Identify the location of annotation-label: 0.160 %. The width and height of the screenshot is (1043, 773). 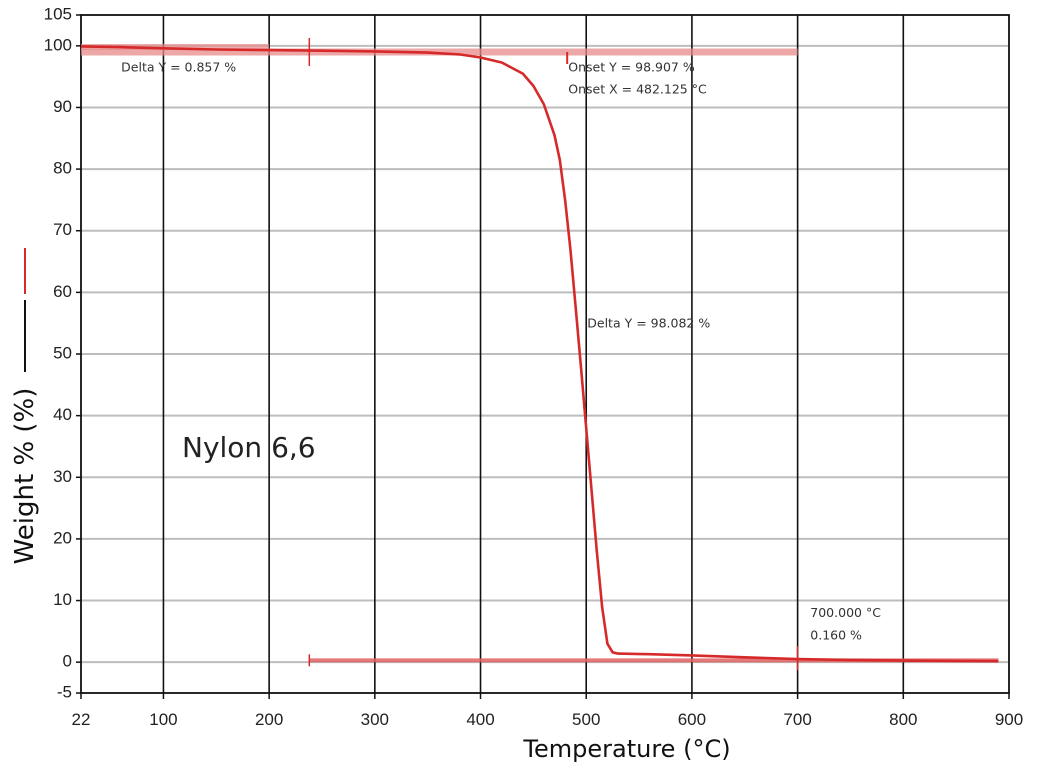
(836, 634).